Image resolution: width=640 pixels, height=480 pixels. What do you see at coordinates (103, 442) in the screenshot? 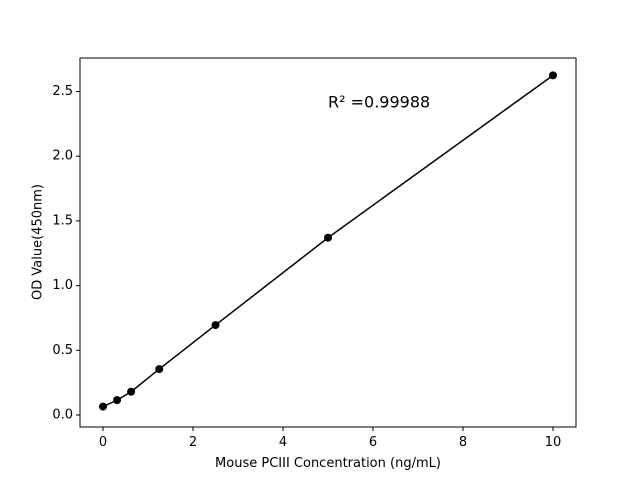
I see `x-tick-label: 0` at bounding box center [103, 442].